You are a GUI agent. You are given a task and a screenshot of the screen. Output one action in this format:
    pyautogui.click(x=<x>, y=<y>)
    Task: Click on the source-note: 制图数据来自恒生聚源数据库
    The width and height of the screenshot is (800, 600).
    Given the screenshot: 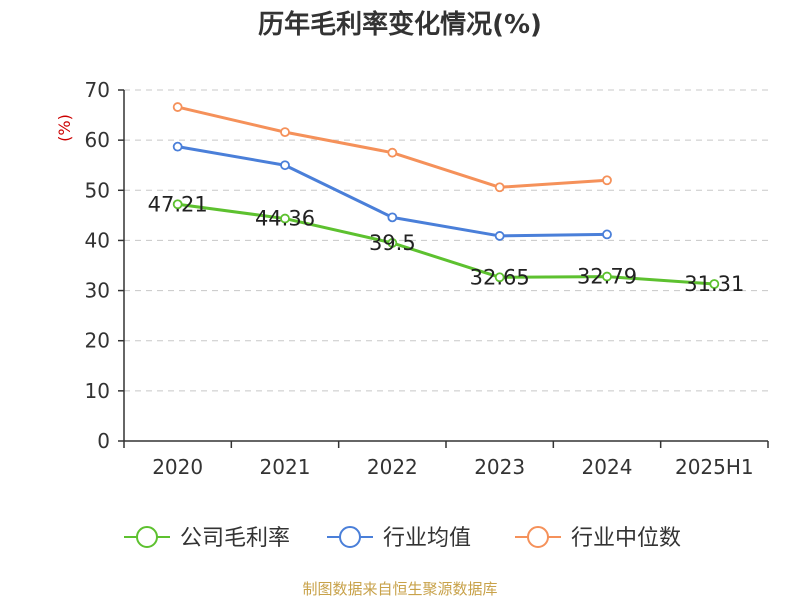 What is the action you would take?
    pyautogui.click(x=400, y=589)
    